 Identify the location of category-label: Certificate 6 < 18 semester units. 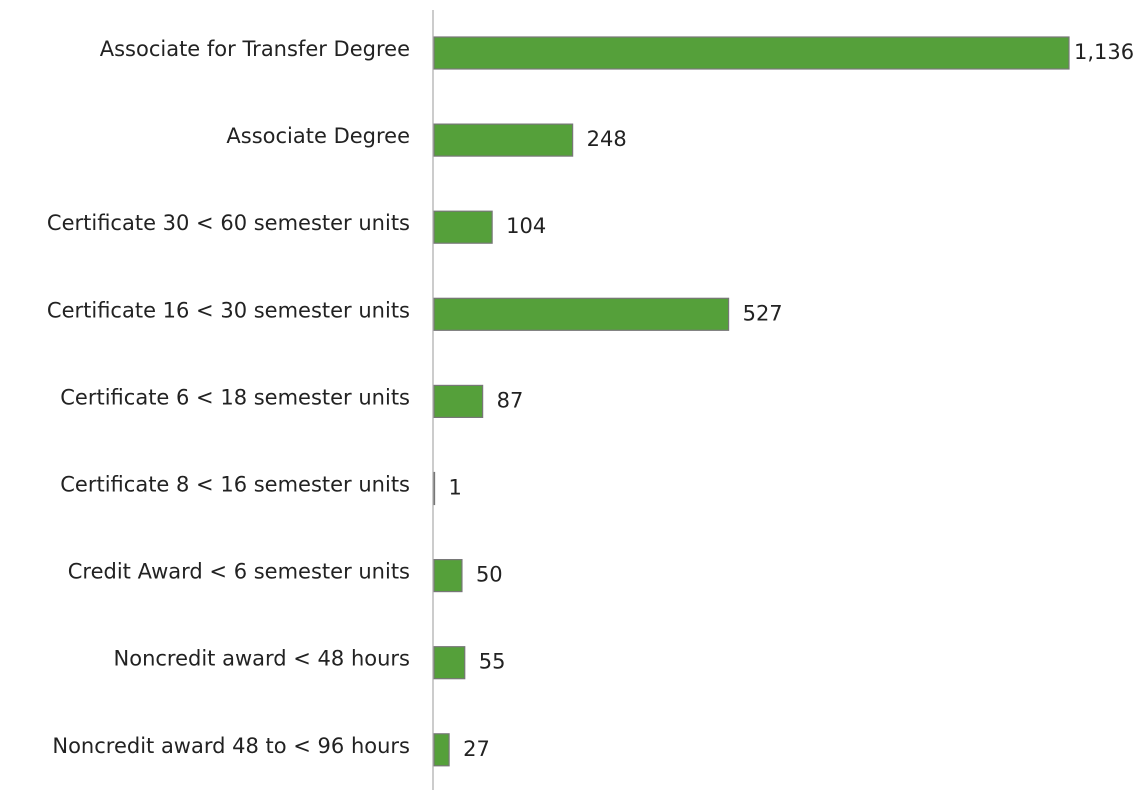
(235, 397).